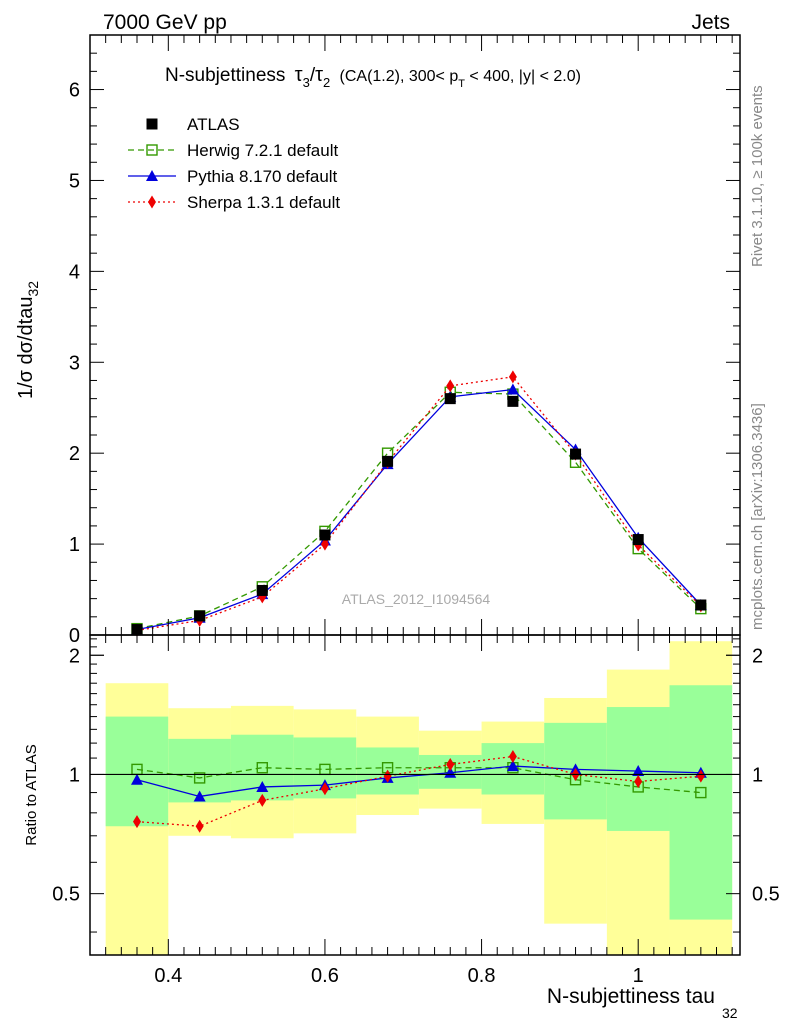  What do you see at coordinates (262, 150) in the screenshot?
I see `legend-label: Herwig 7.2.1 default` at bounding box center [262, 150].